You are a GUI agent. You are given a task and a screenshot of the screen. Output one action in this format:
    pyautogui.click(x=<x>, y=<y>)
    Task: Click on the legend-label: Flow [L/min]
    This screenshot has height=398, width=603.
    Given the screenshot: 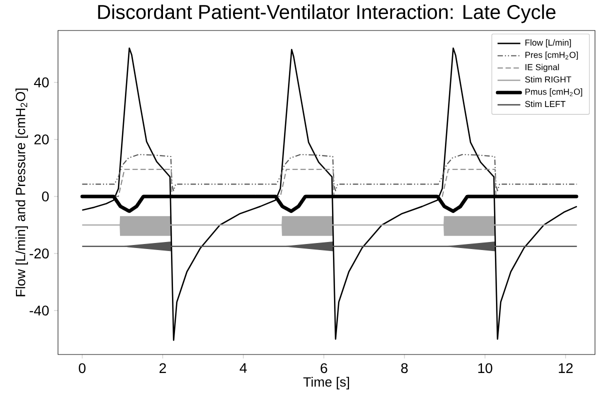 What is the action you would take?
    pyautogui.click(x=548, y=43)
    